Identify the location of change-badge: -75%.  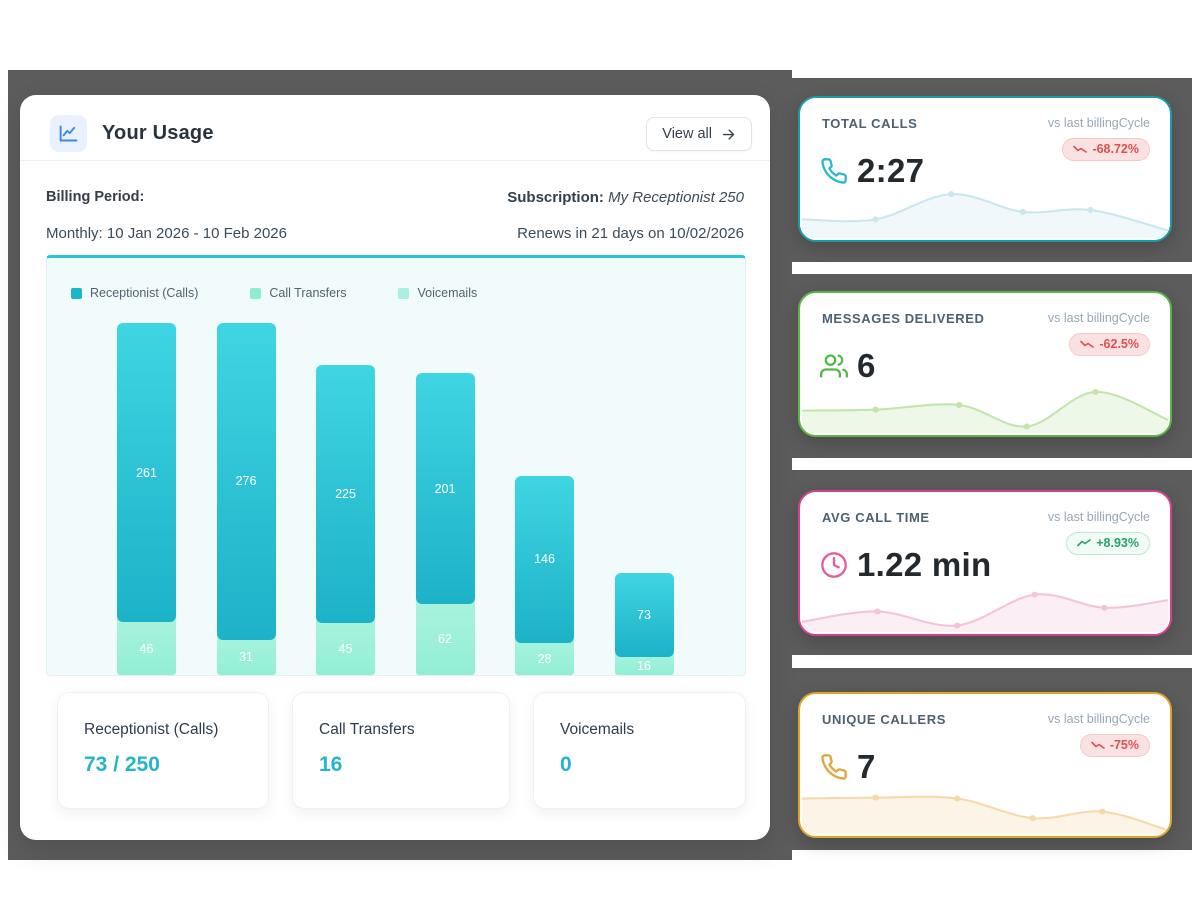
(1114, 745).